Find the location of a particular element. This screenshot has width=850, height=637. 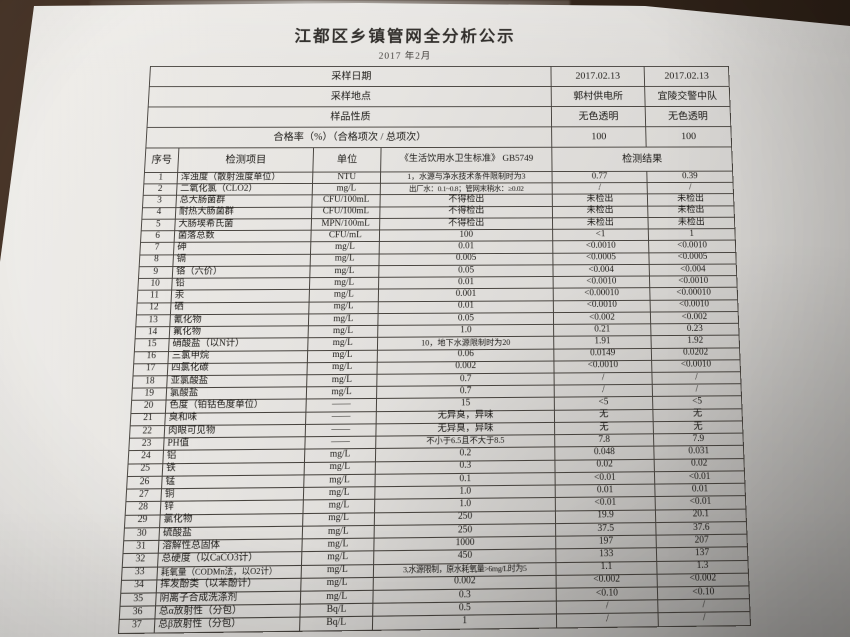

item-name: 铝 is located at coordinates (233, 456).